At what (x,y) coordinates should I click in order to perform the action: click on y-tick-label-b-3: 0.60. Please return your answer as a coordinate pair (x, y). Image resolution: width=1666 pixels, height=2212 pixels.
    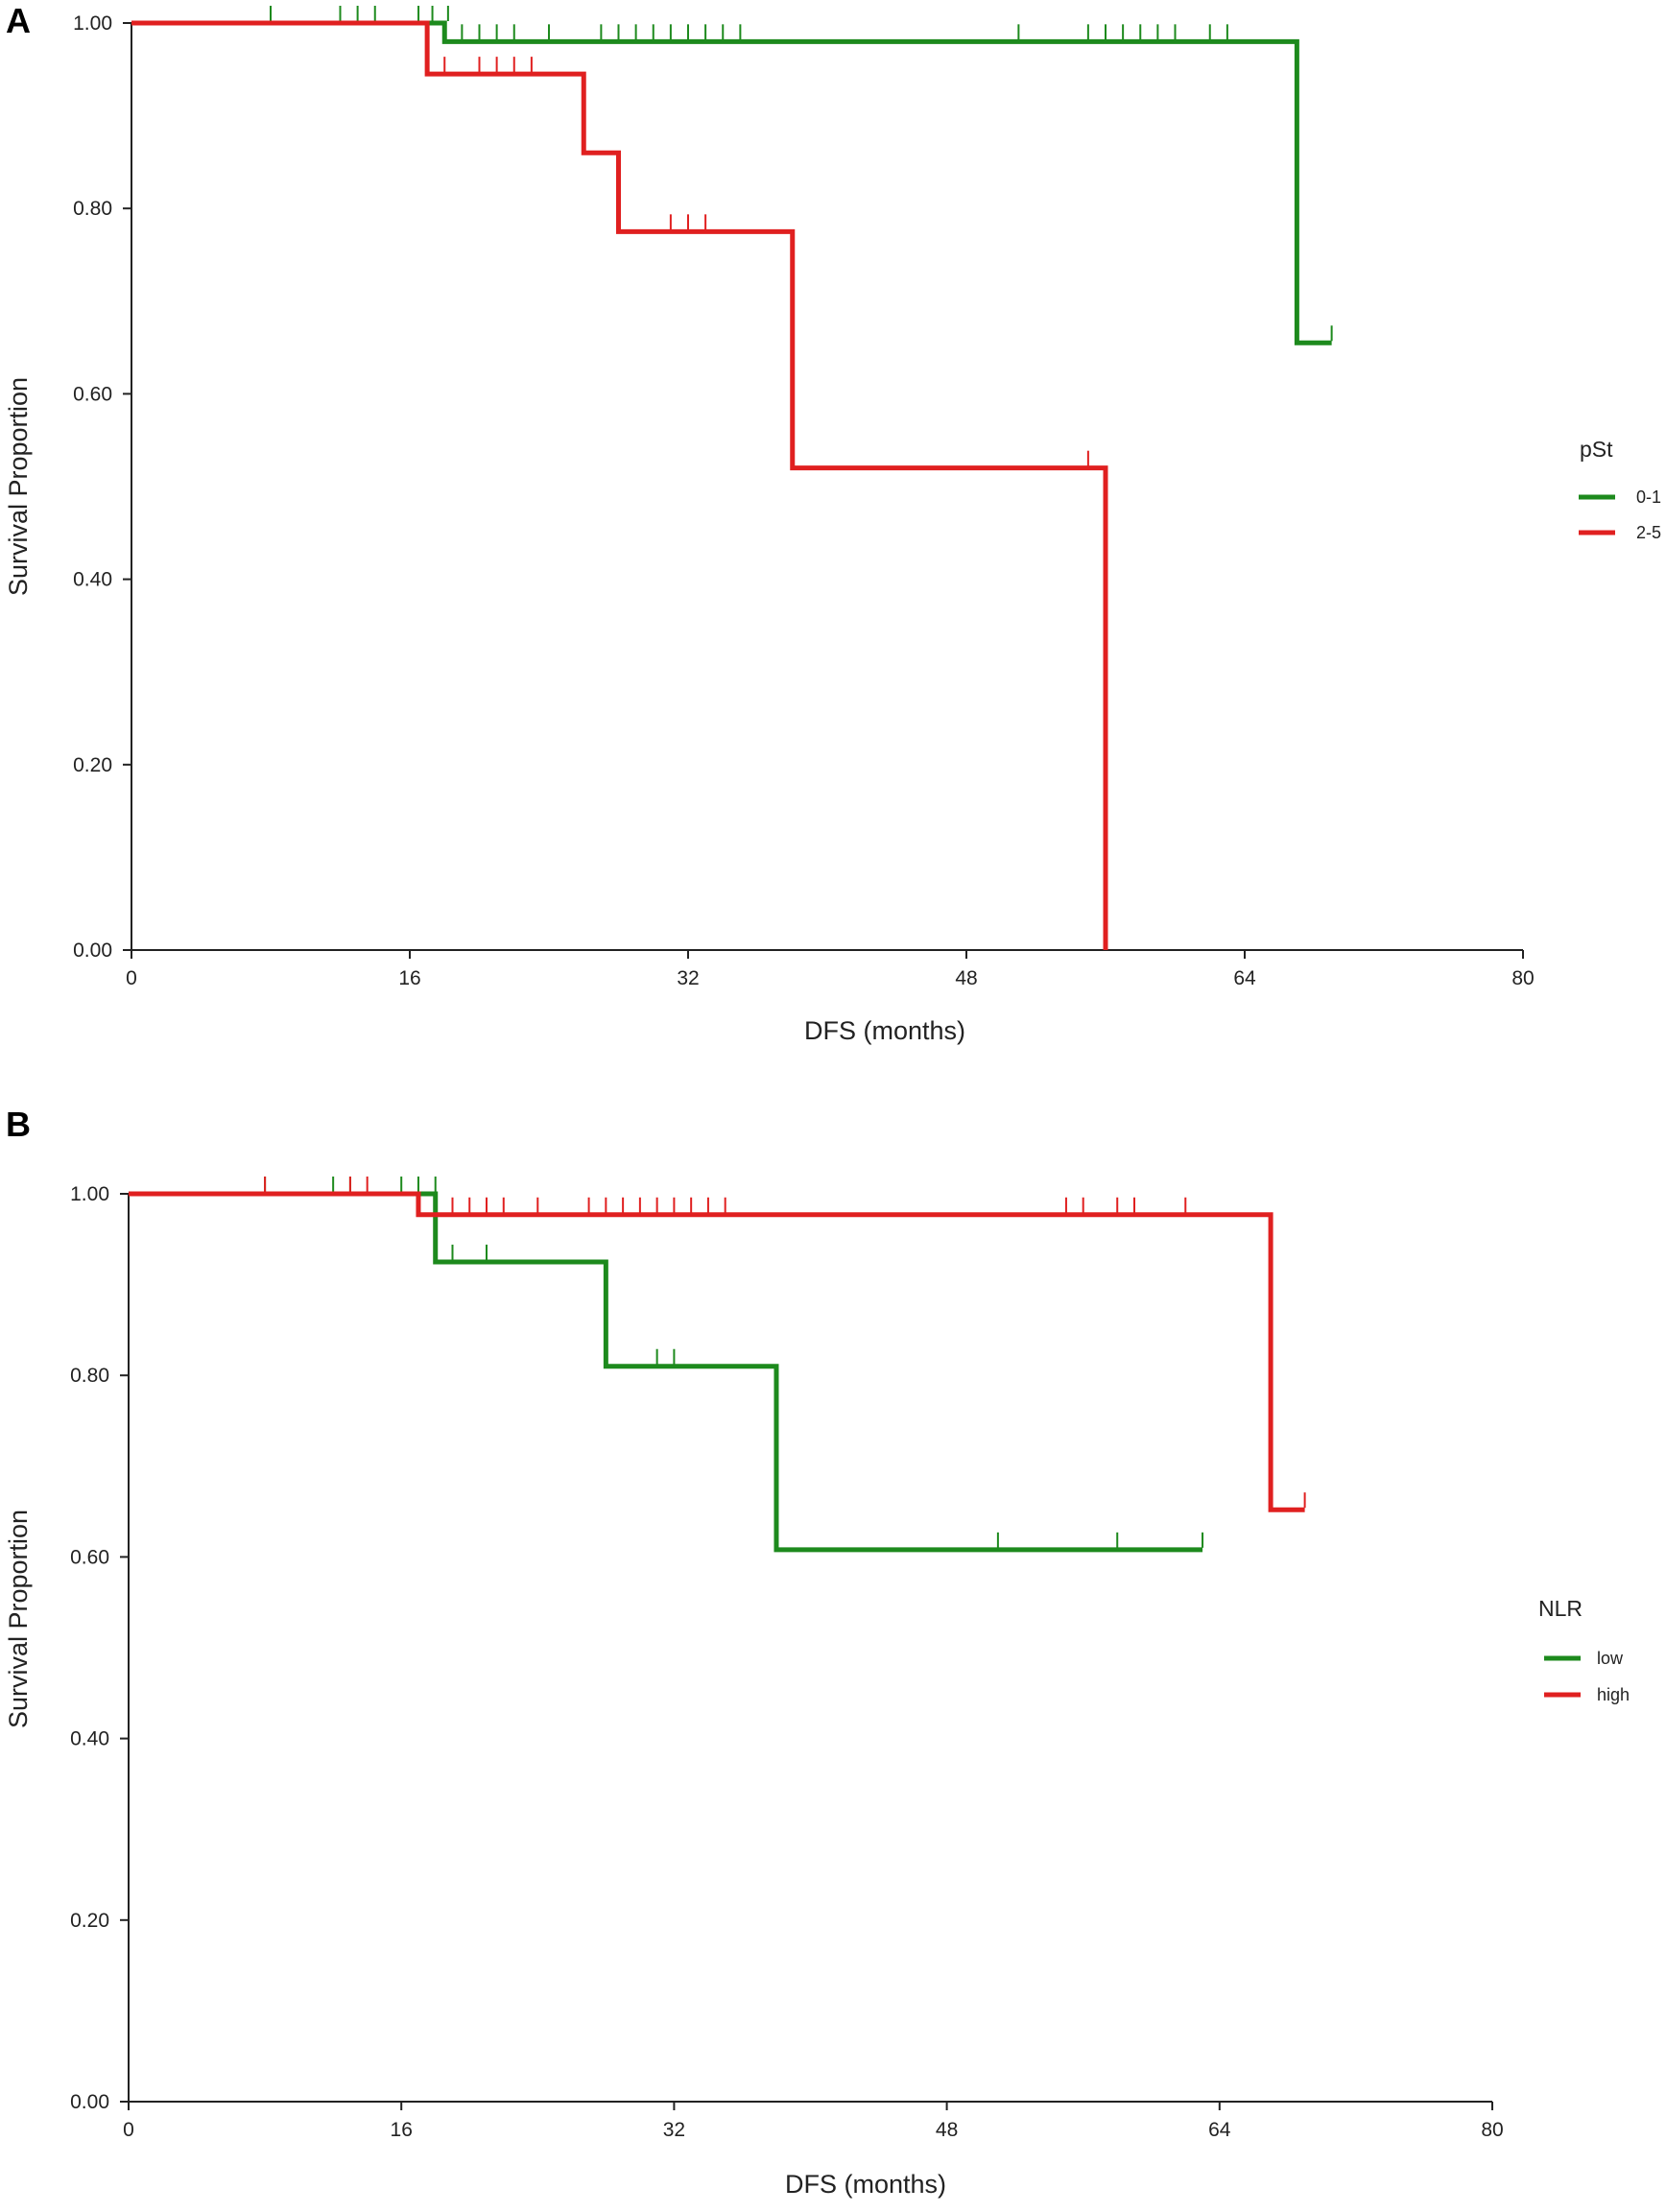
    Looking at the image, I should click on (89, 1557).